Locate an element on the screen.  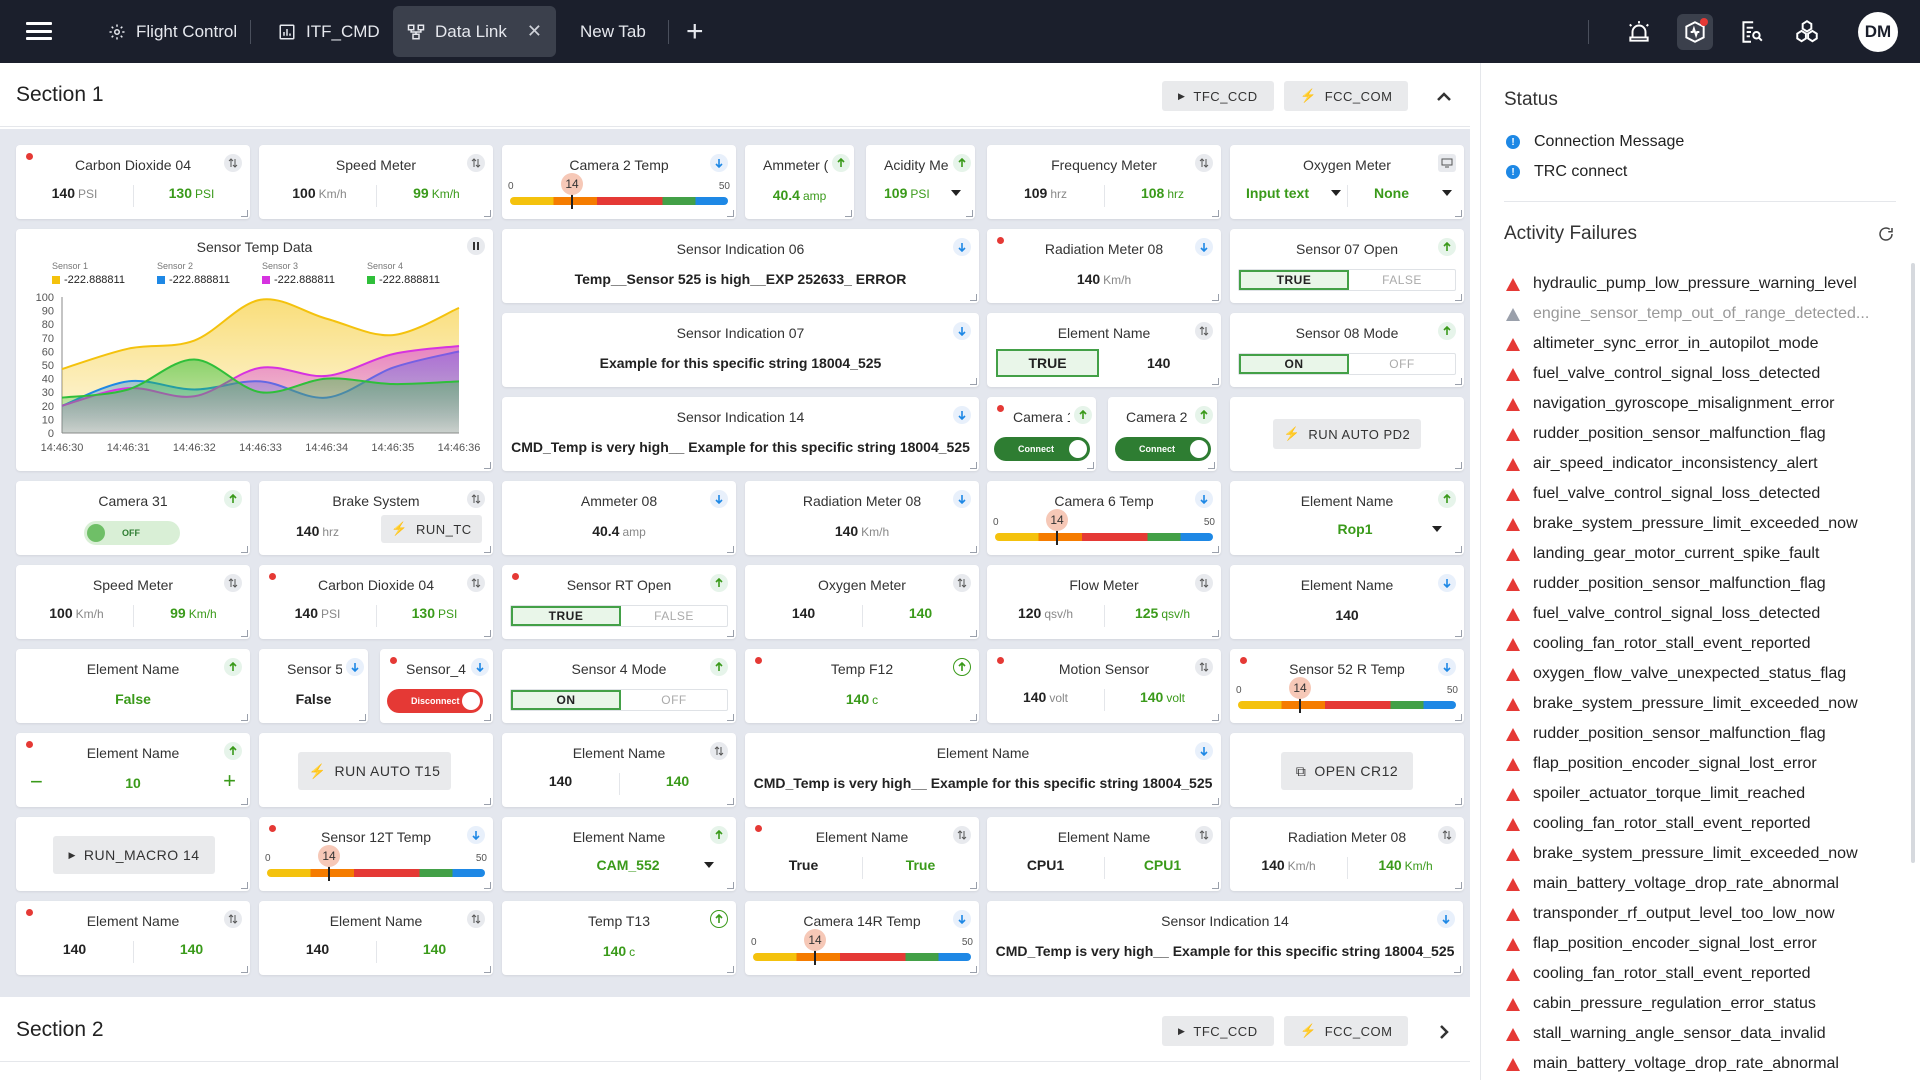
stepper-value: 10 is located at coordinates (133, 783).